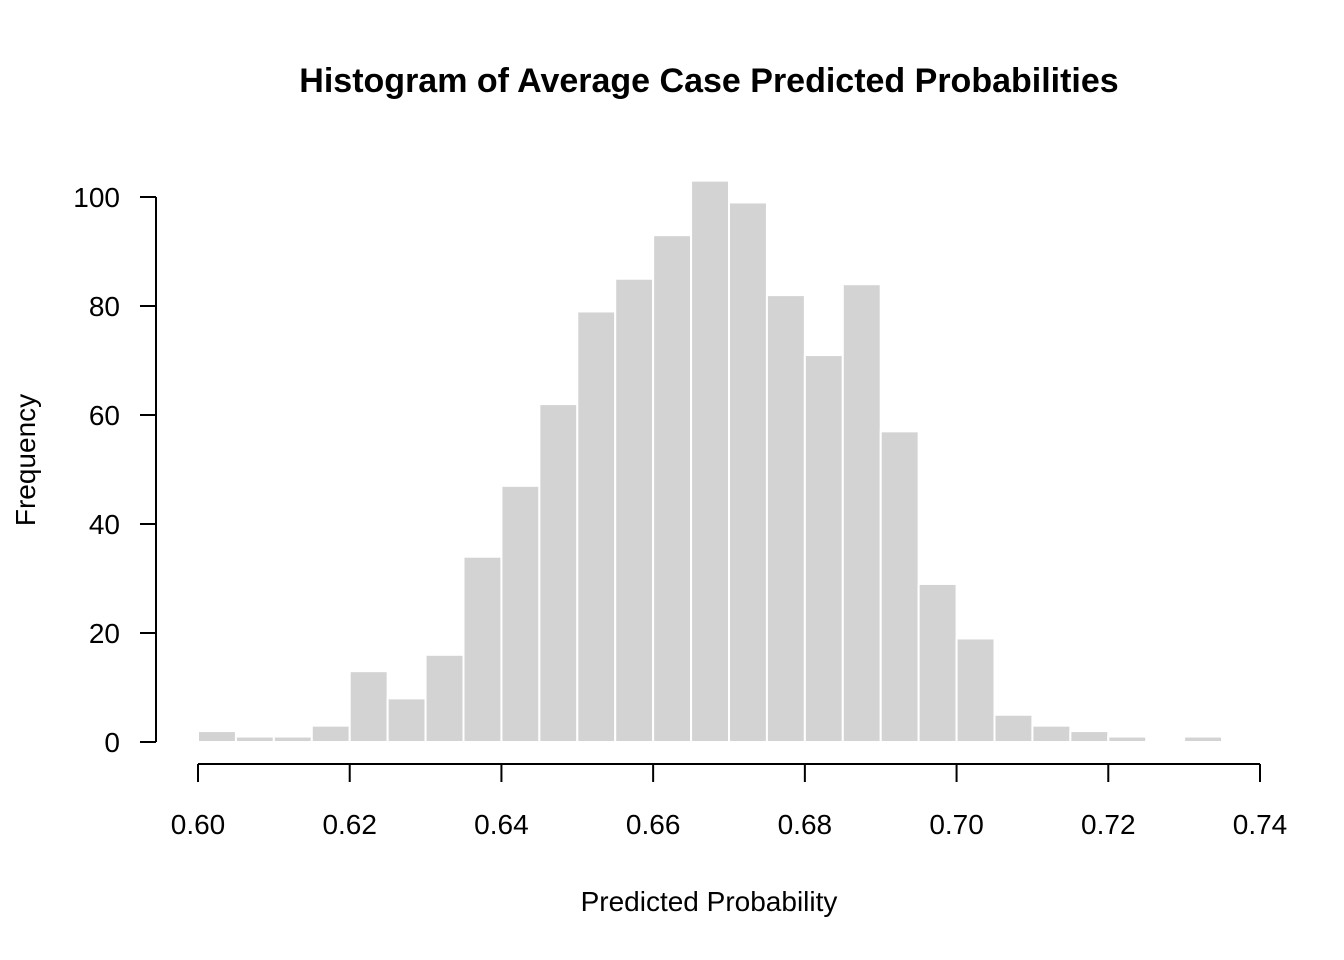  What do you see at coordinates (501, 824) in the screenshot?
I see `x-tick-label-0.64: 0.64` at bounding box center [501, 824].